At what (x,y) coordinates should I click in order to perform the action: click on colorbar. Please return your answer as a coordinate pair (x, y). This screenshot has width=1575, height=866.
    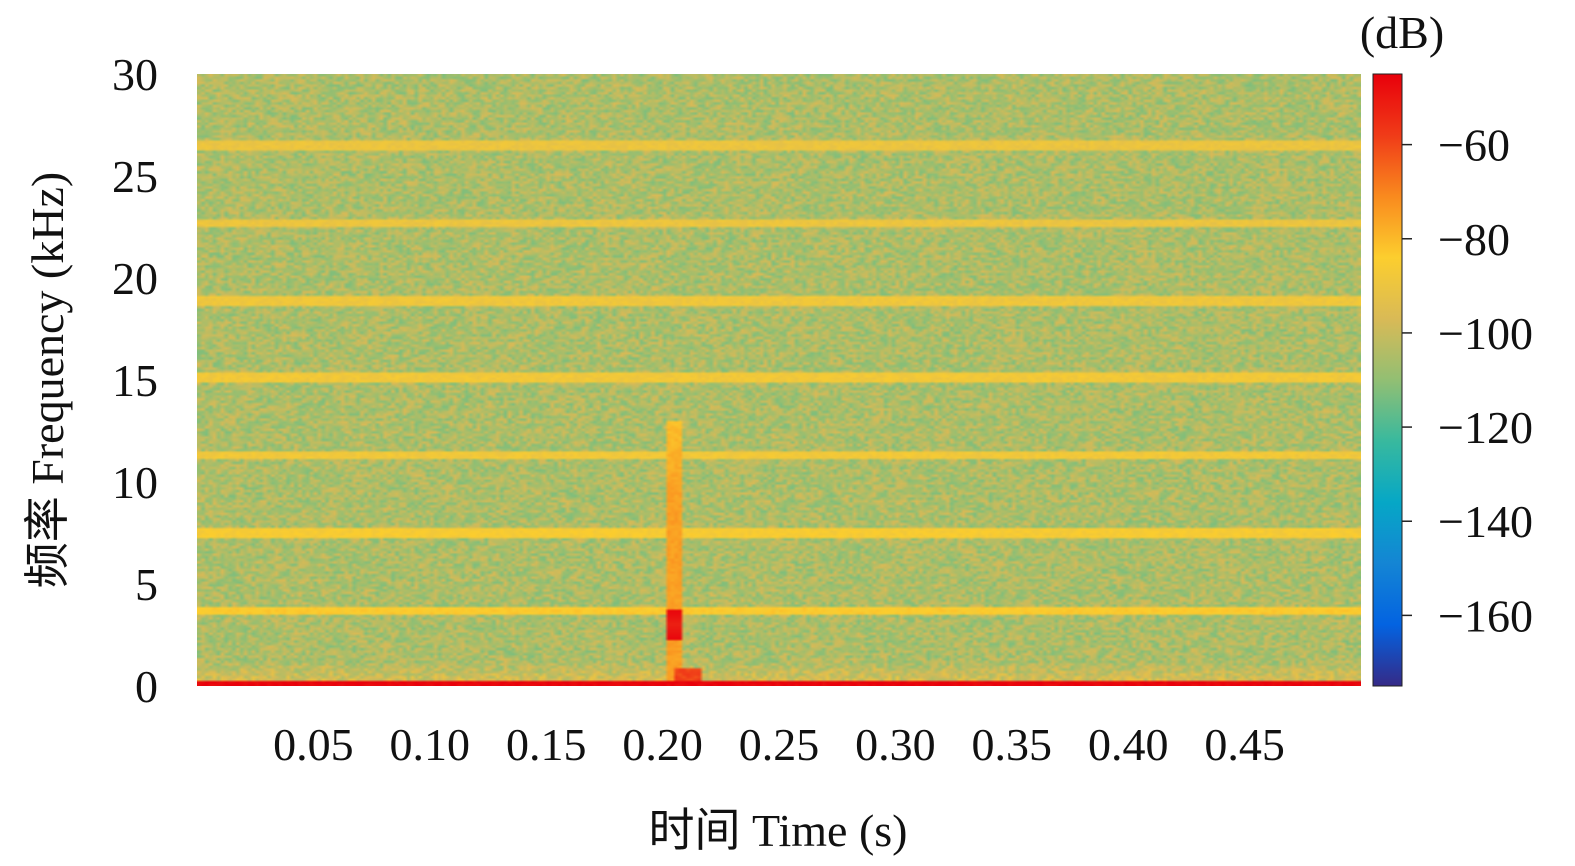
    Looking at the image, I should click on (1387, 380).